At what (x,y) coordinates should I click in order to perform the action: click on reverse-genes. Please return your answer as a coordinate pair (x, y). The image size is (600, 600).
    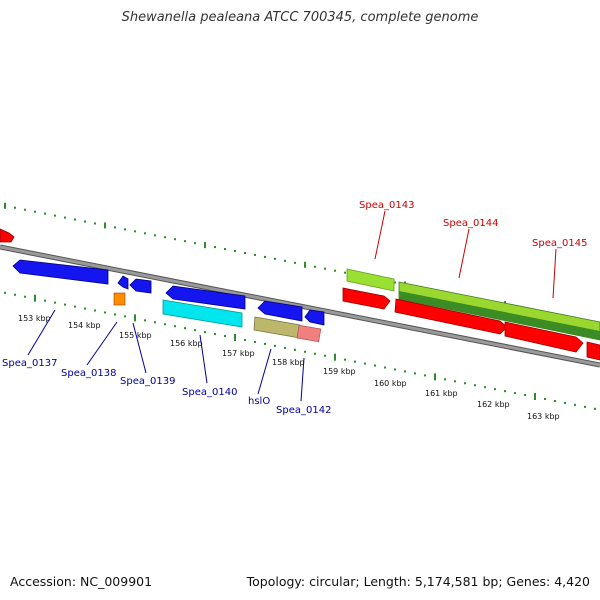
    Looking at the image, I should click on (168, 301).